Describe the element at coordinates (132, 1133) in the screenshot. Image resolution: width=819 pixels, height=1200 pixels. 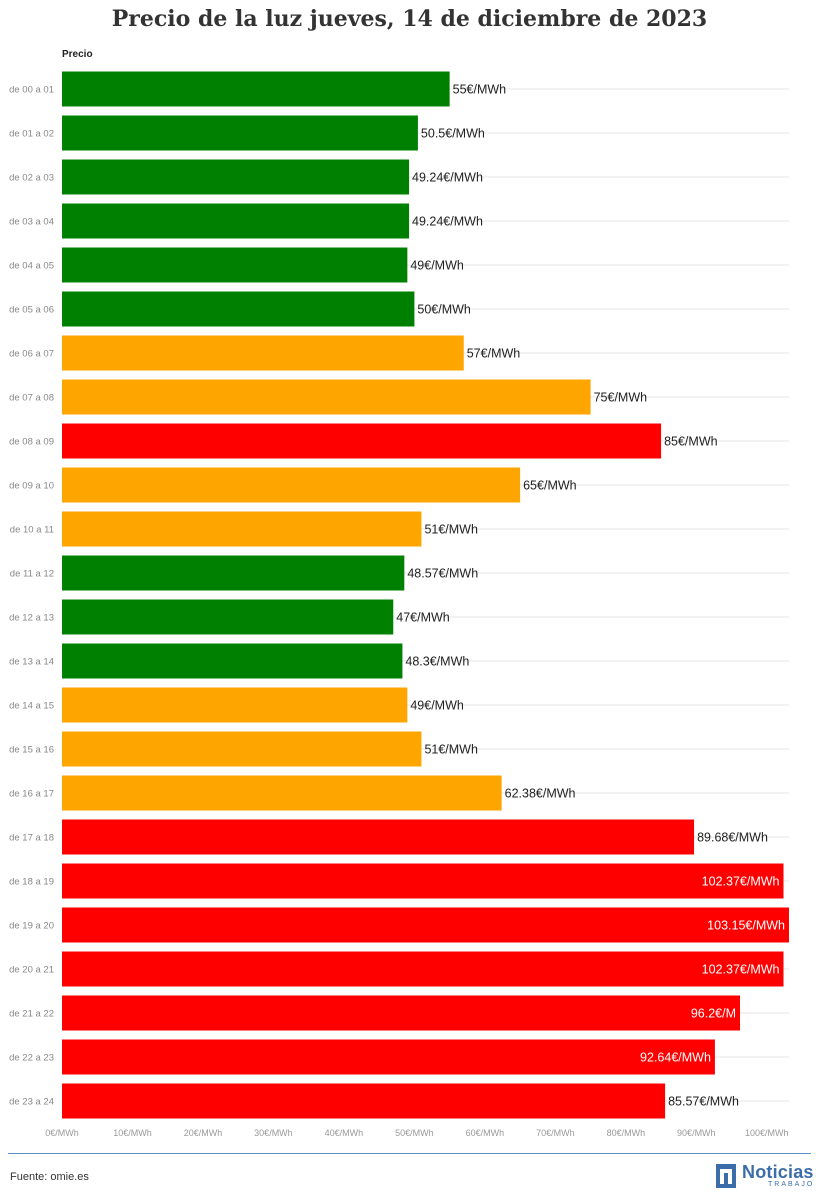
I see `x-tick-label: 10€/MWh` at that location.